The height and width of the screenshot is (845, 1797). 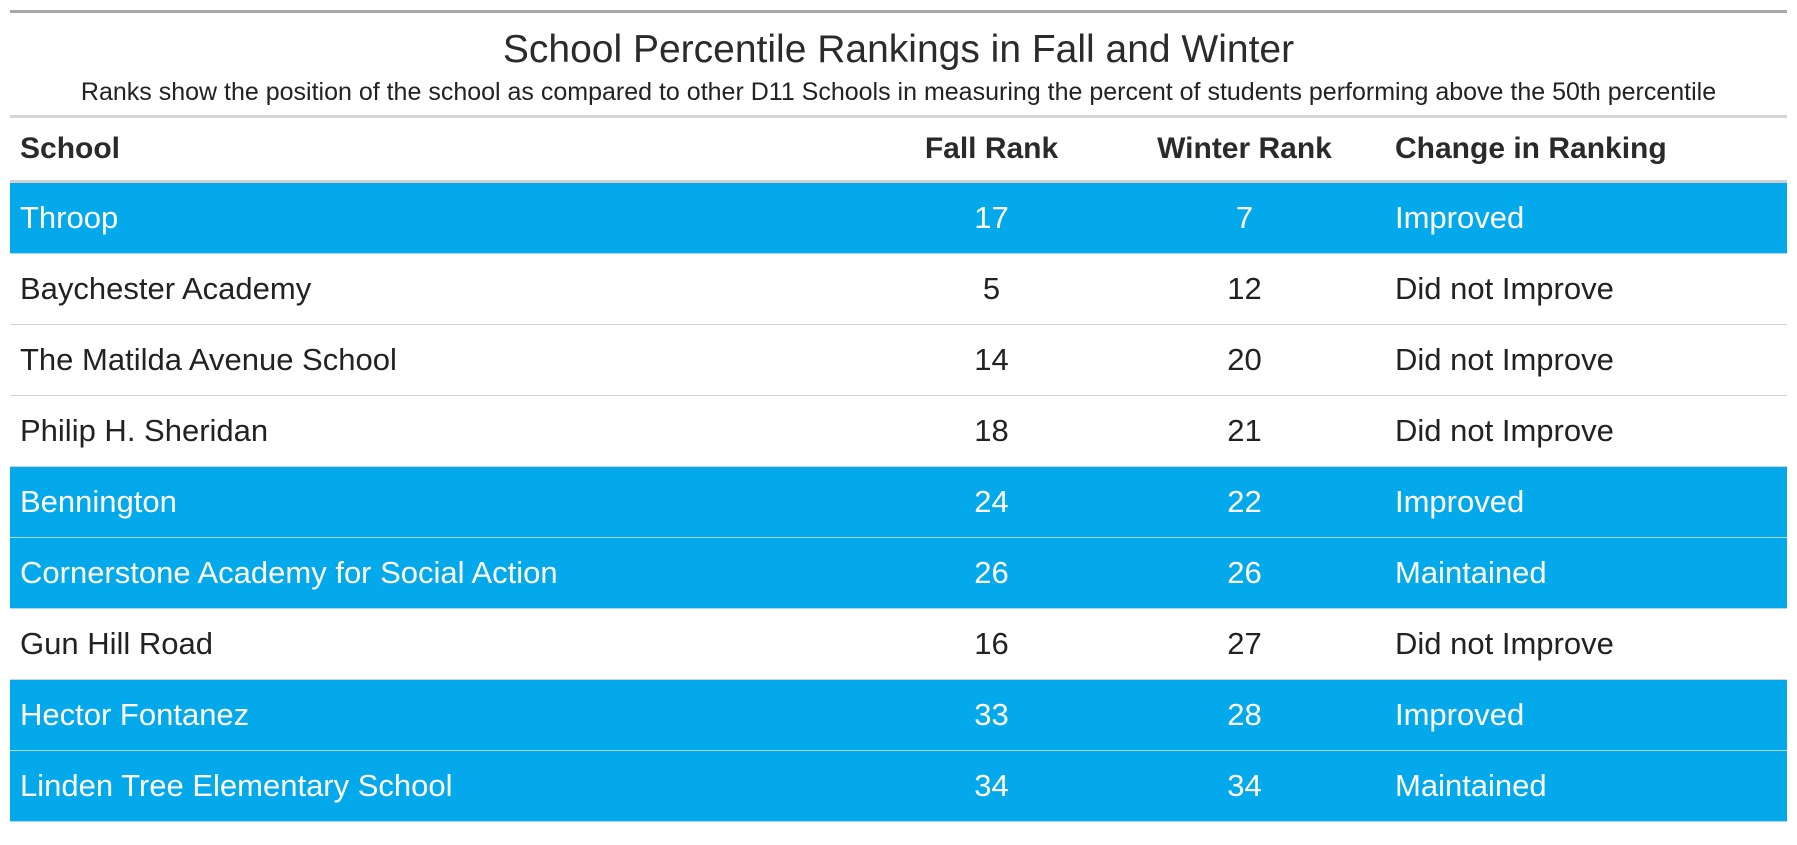 What do you see at coordinates (1244, 431) in the screenshot?
I see `cell-winter-rank: 21` at bounding box center [1244, 431].